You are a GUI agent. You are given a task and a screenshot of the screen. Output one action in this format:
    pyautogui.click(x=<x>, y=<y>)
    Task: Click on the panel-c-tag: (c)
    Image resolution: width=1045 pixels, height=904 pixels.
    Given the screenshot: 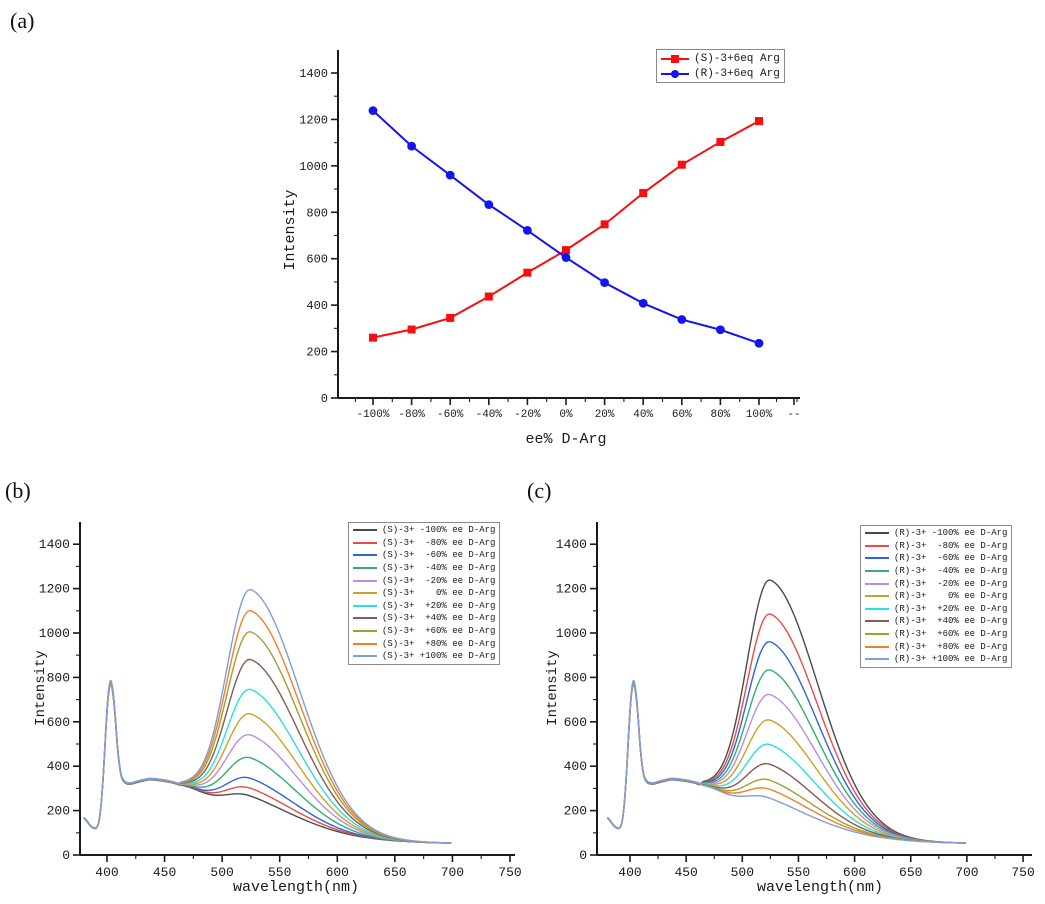 What is the action you would take?
    pyautogui.click(x=539, y=490)
    